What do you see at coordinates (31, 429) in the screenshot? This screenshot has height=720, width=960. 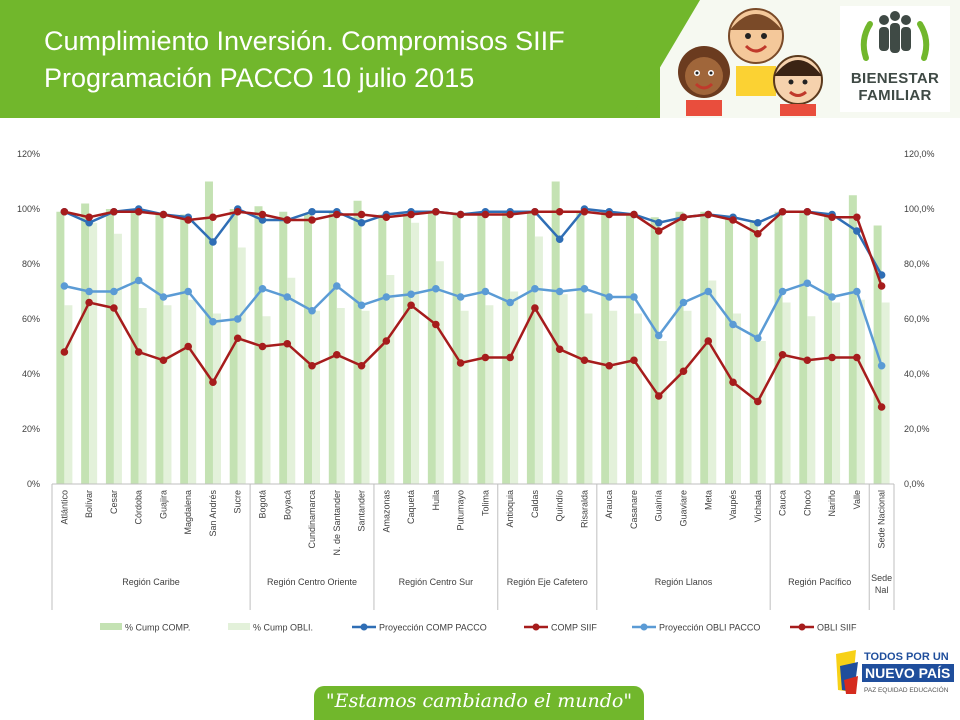 I see `y-left-tick-label: 20%` at bounding box center [31, 429].